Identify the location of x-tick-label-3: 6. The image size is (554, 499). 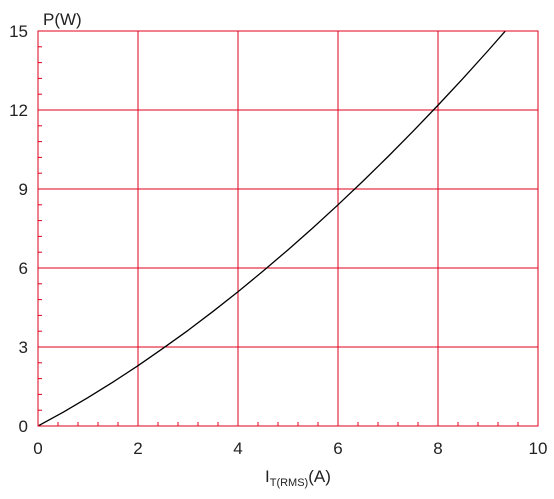
(337, 448).